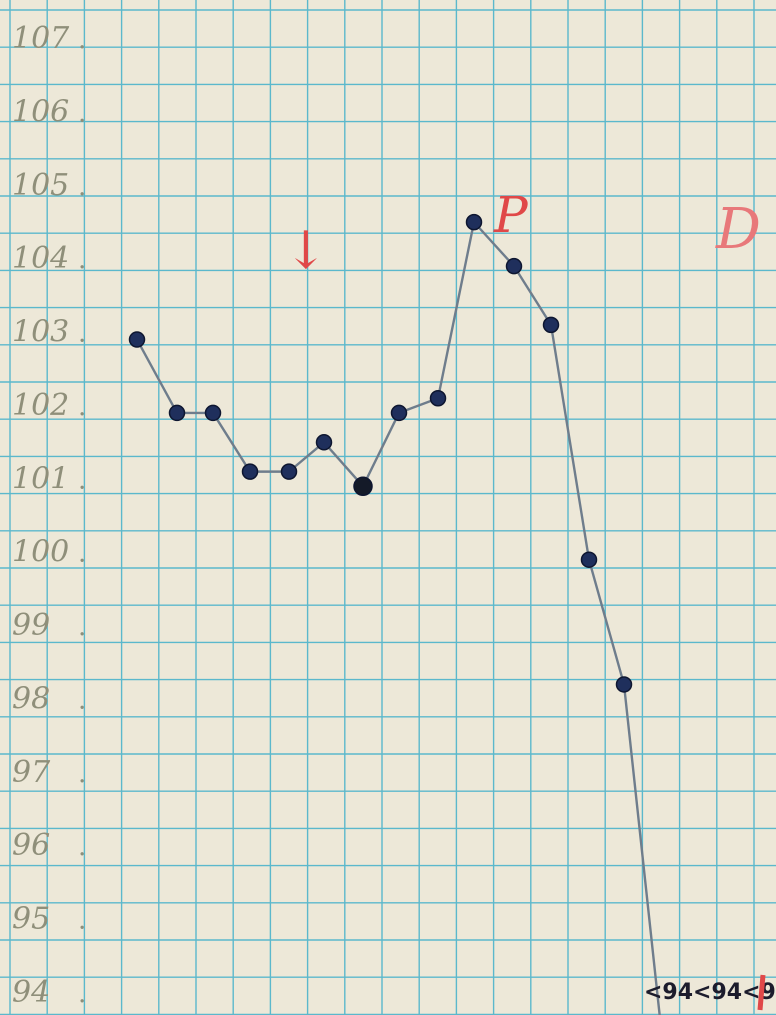  I want to click on y-tick-label-94: 94, so click(31, 992).